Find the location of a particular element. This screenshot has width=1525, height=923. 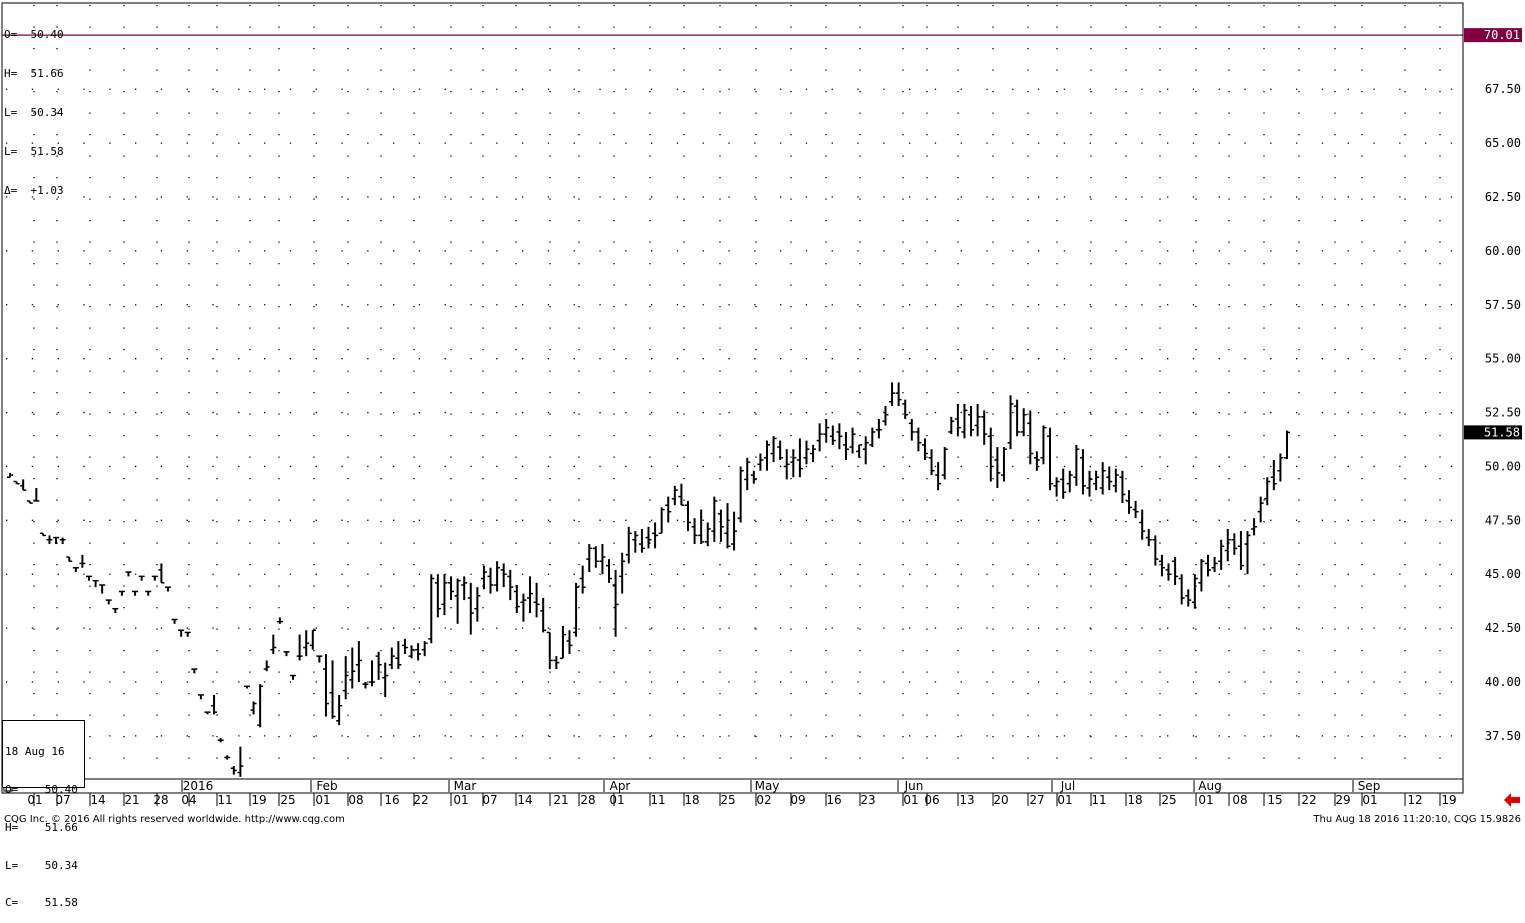

price-tick-label: 40.00 is located at coordinates (1503, 682).